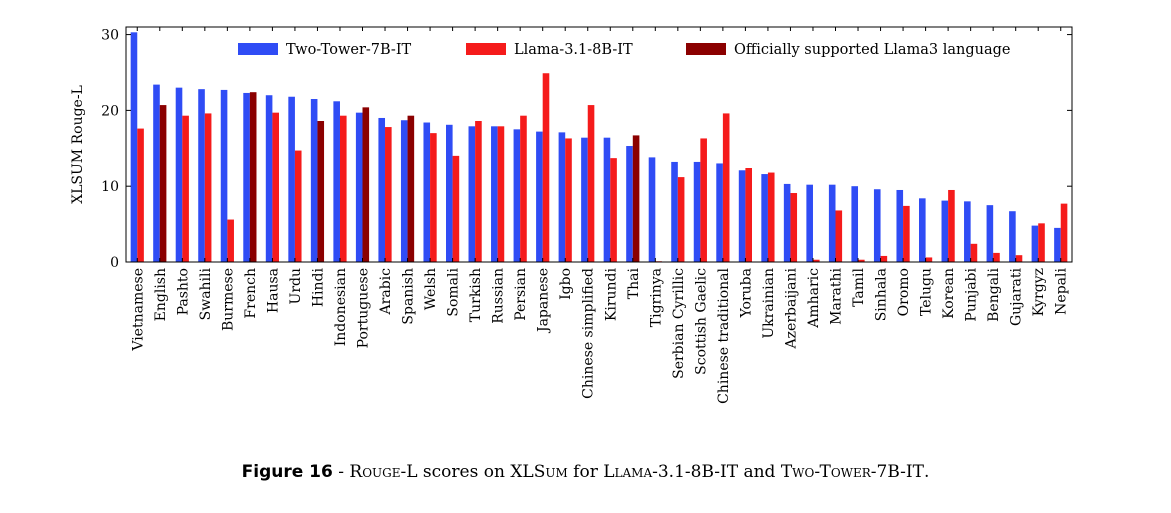  I want to click on x-tick-label-burmese: Burmese, so click(228, 299).